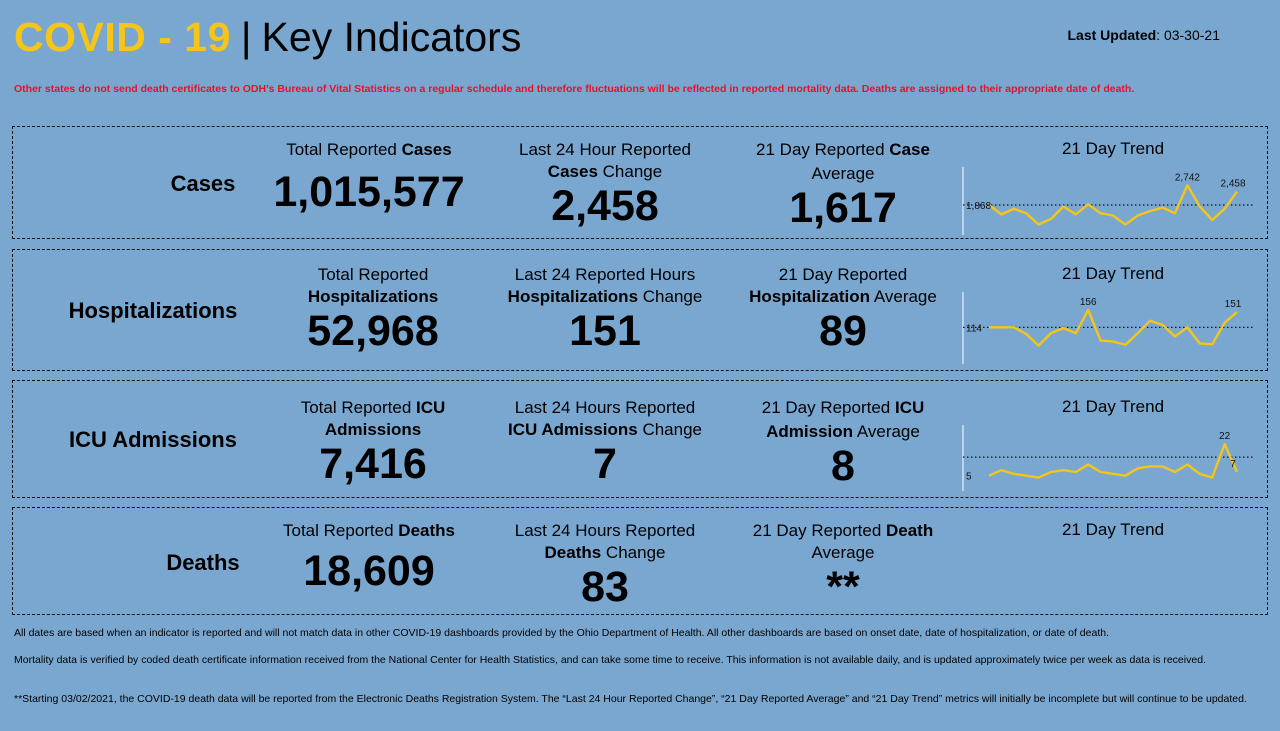  I want to click on icu-avg-col: 21 Day Reported ICU Admission Average 8, so click(843, 443).